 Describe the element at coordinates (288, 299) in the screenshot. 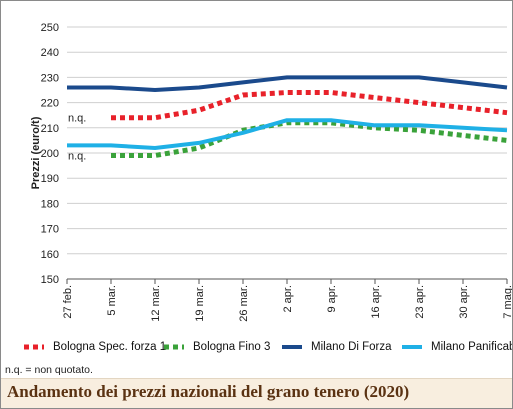

I see `x-tick-label: 2 apr.` at that location.